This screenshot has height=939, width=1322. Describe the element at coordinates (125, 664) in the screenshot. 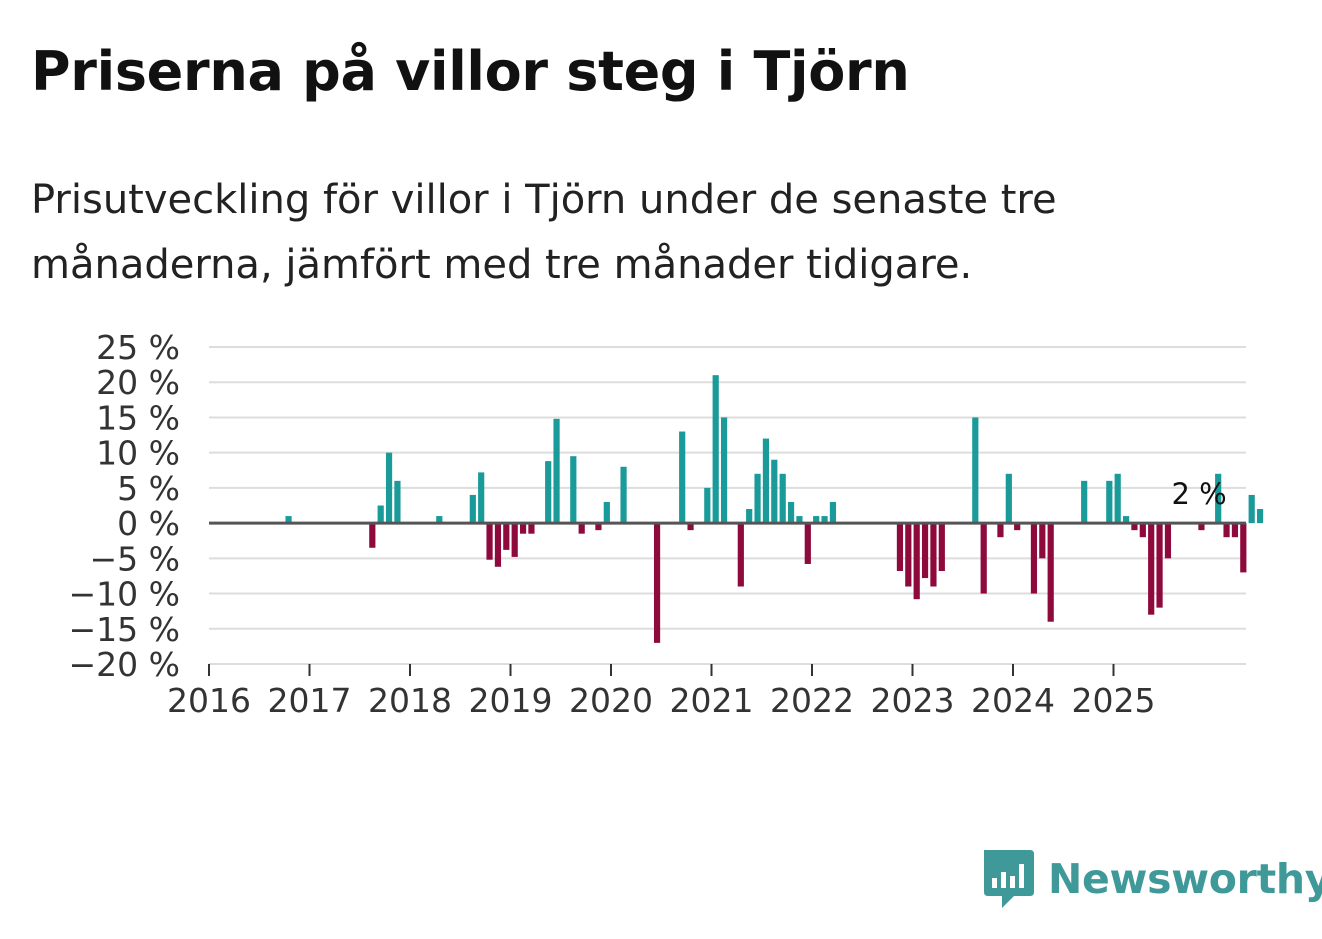

I see `y-tick-label: −20 %` at that location.